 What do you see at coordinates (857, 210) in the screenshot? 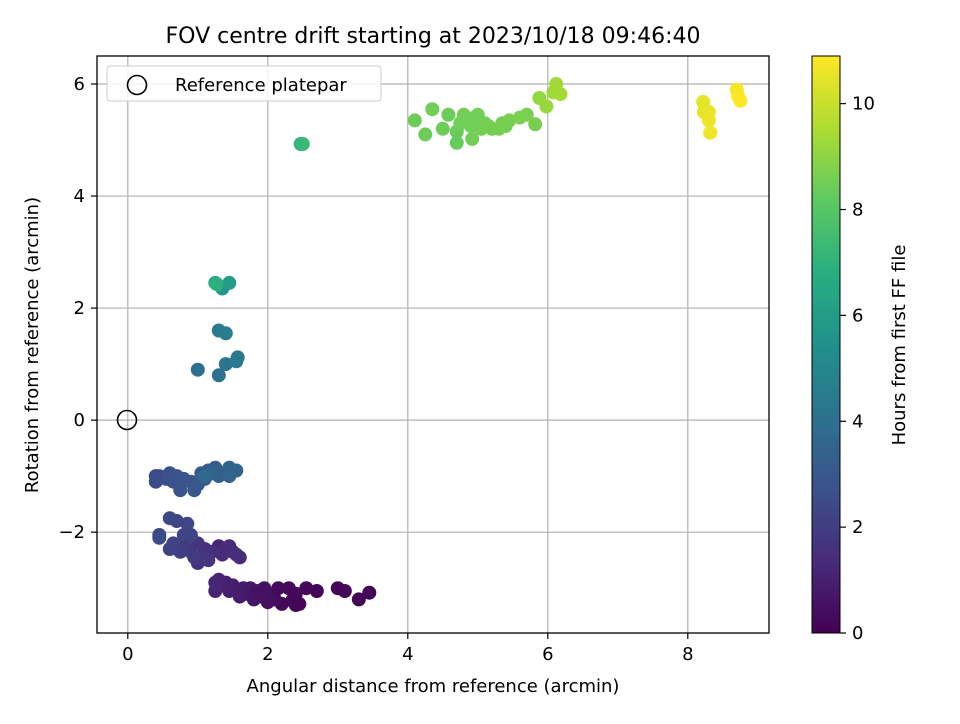
I see `colorbar-tick-label: 8` at bounding box center [857, 210].